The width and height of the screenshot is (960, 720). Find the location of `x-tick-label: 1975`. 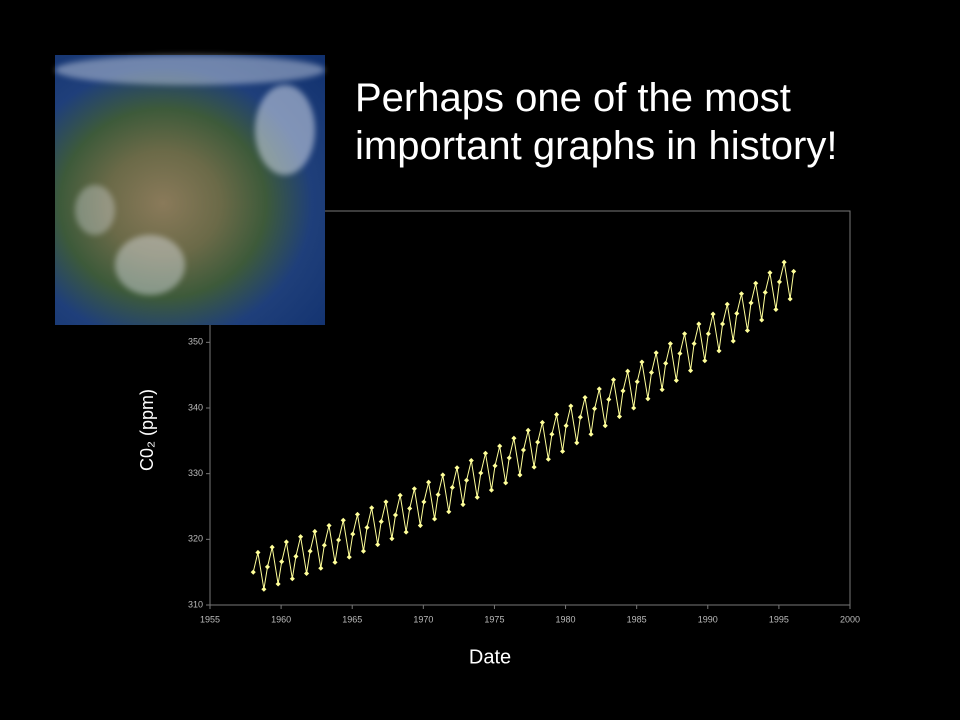

x-tick-label: 1975 is located at coordinates (494, 619).